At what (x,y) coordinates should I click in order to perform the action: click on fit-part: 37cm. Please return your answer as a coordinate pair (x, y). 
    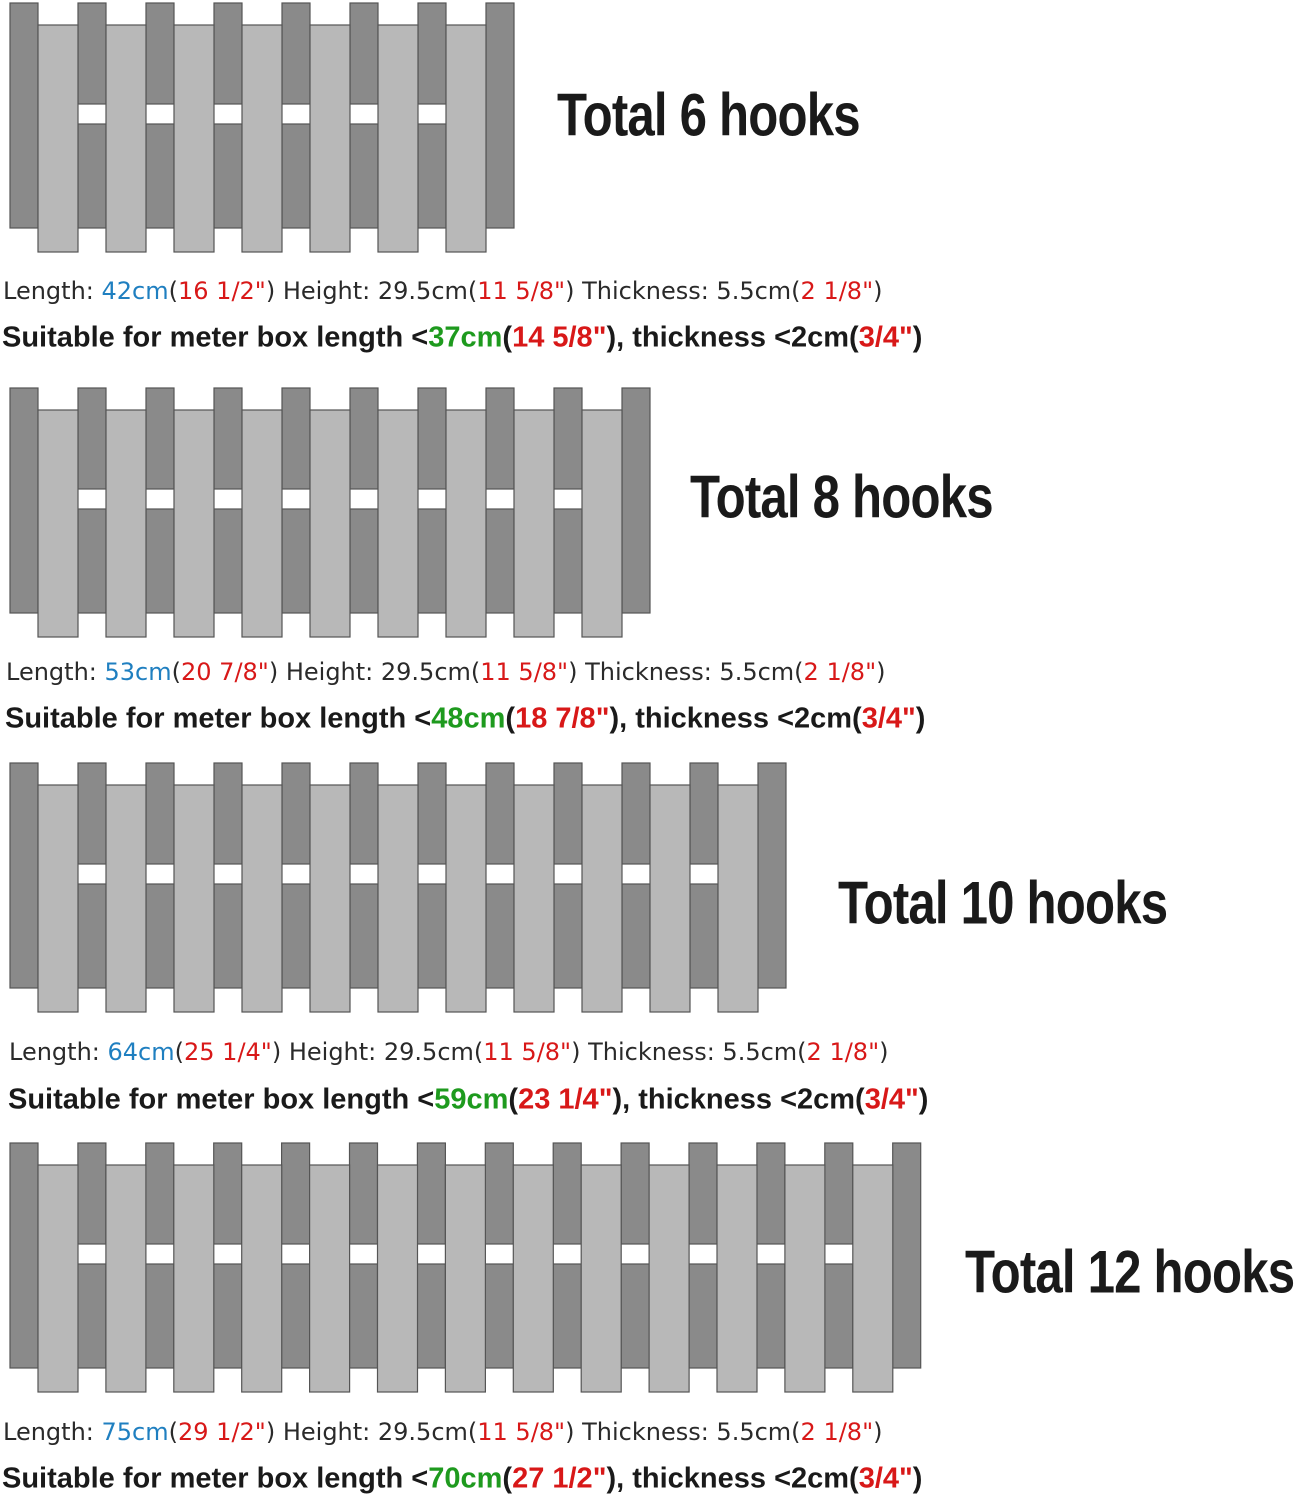
    Looking at the image, I should click on (465, 337).